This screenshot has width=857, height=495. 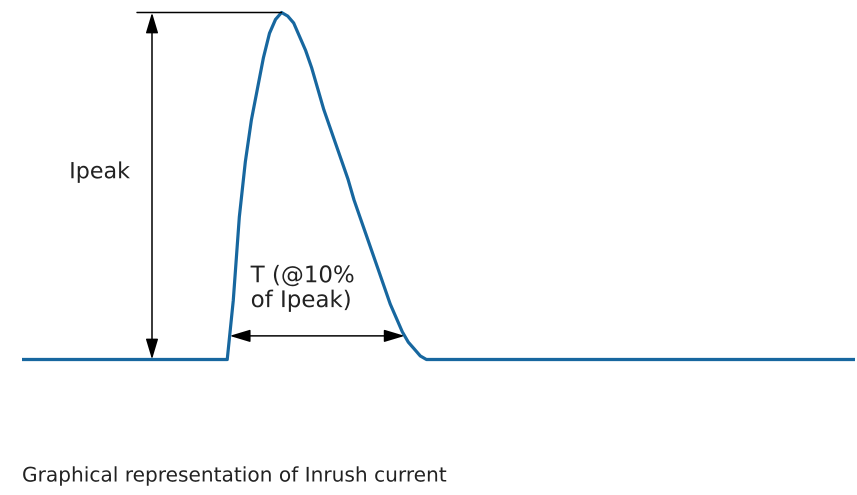 What do you see at coordinates (234, 476) in the screenshot?
I see `text: Graphical representation of Inrush current` at bounding box center [234, 476].